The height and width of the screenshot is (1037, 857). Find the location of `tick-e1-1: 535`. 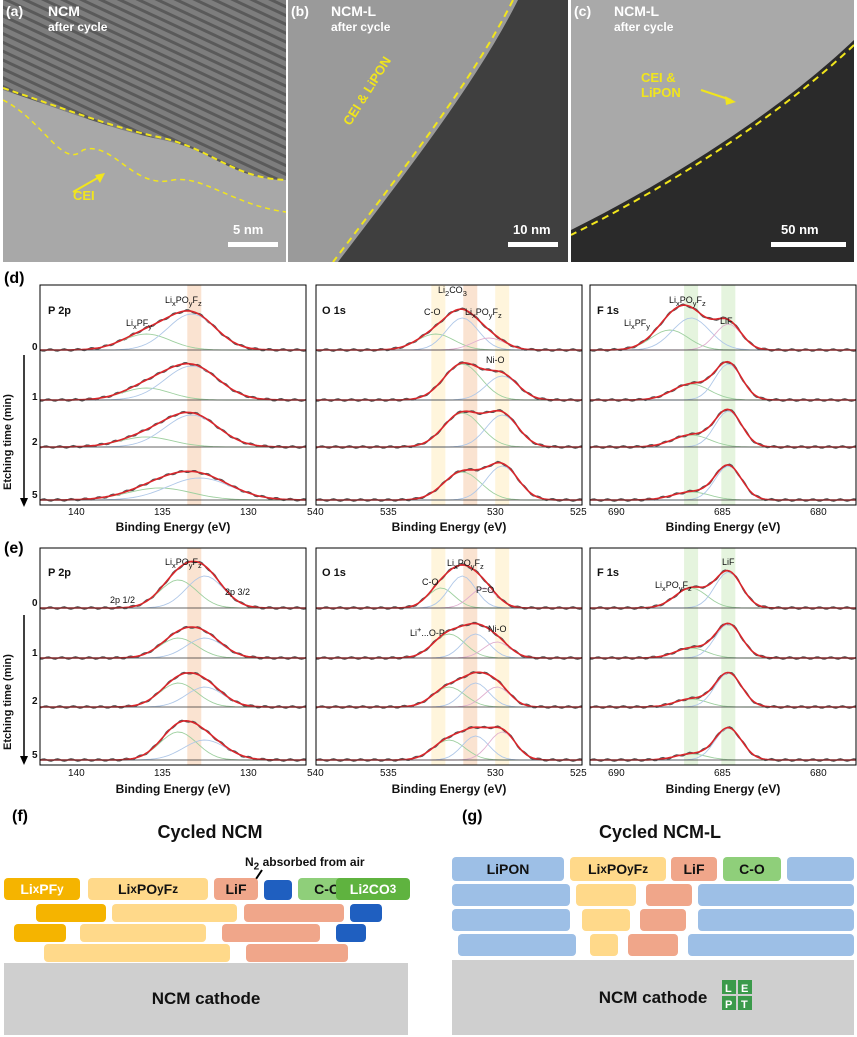

tick-e1-1: 535 is located at coordinates (388, 773).